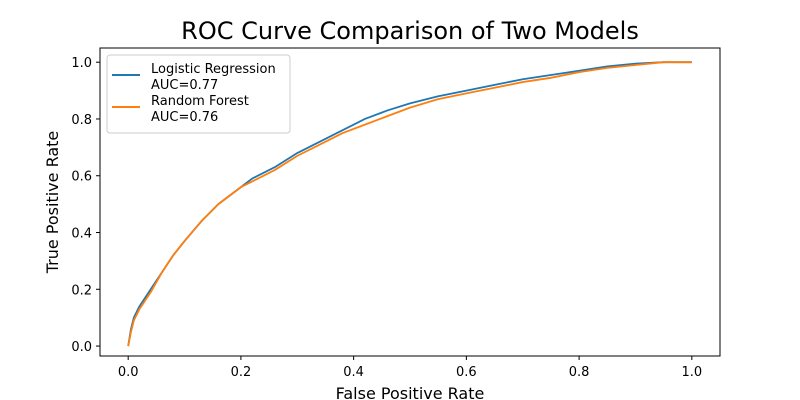 This screenshot has width=800, height=400. Describe the element at coordinates (691, 372) in the screenshot. I see `x-tick-label: 1.0` at that location.